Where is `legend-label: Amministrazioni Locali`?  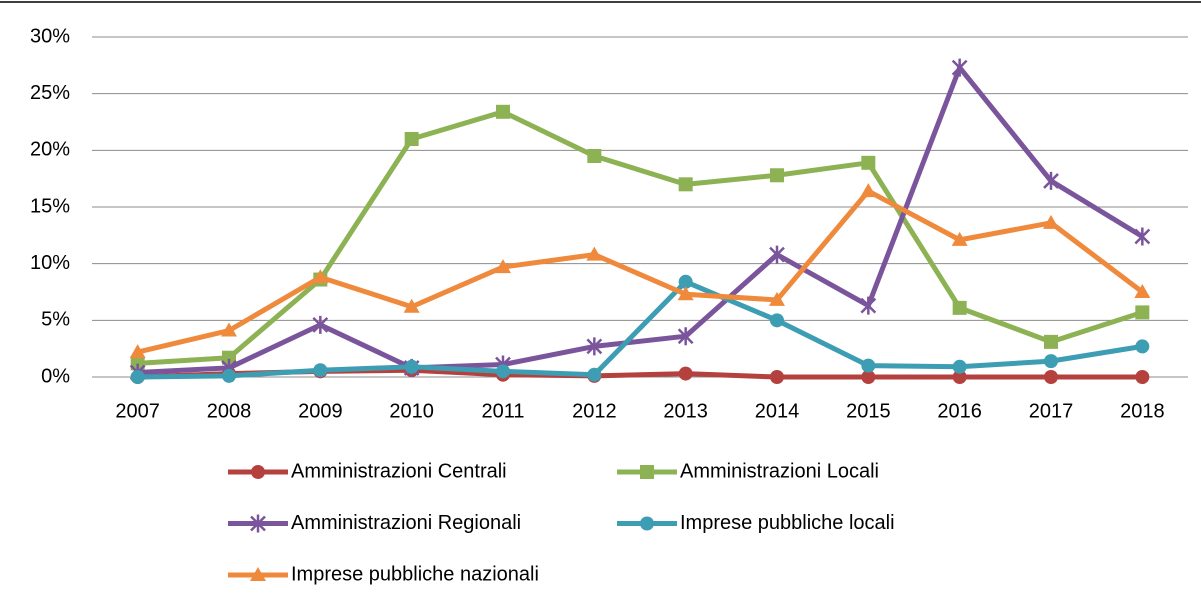 legend-label: Amministrazioni Locali is located at coordinates (779, 471).